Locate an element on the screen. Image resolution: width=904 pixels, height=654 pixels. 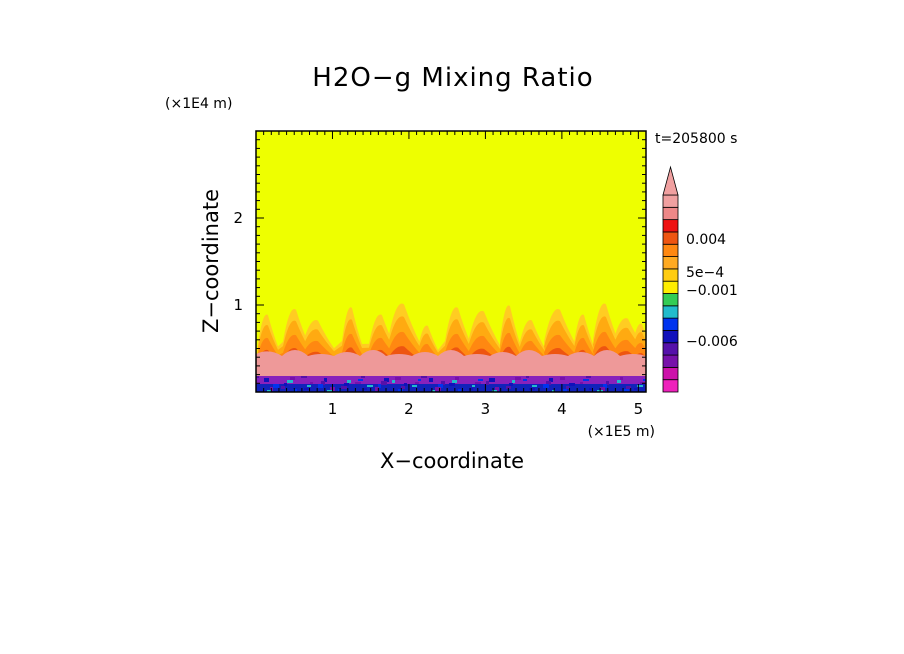
surface-layer is located at coordinates (451, 378).